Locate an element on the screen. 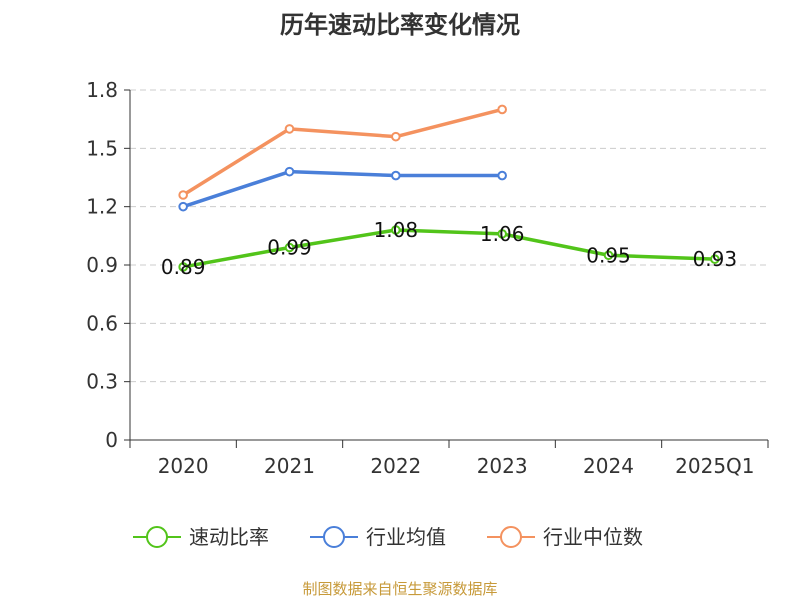 Image resolution: width=800 pixels, height=600 pixels. x-tick-label: 2022 is located at coordinates (395, 466).